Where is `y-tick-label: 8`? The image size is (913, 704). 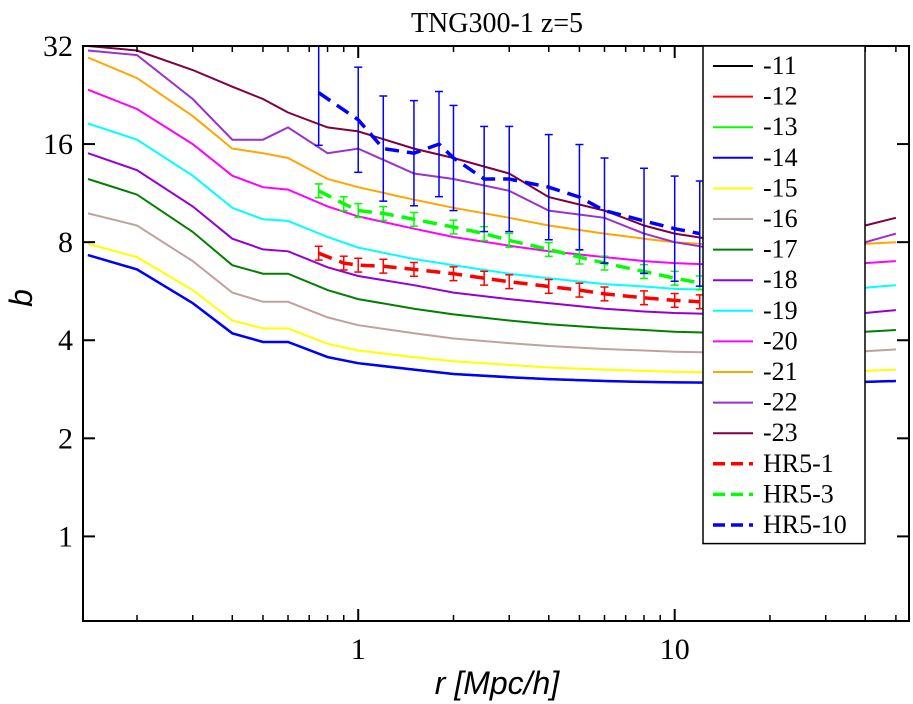
y-tick-label: 8 is located at coordinates (65, 242).